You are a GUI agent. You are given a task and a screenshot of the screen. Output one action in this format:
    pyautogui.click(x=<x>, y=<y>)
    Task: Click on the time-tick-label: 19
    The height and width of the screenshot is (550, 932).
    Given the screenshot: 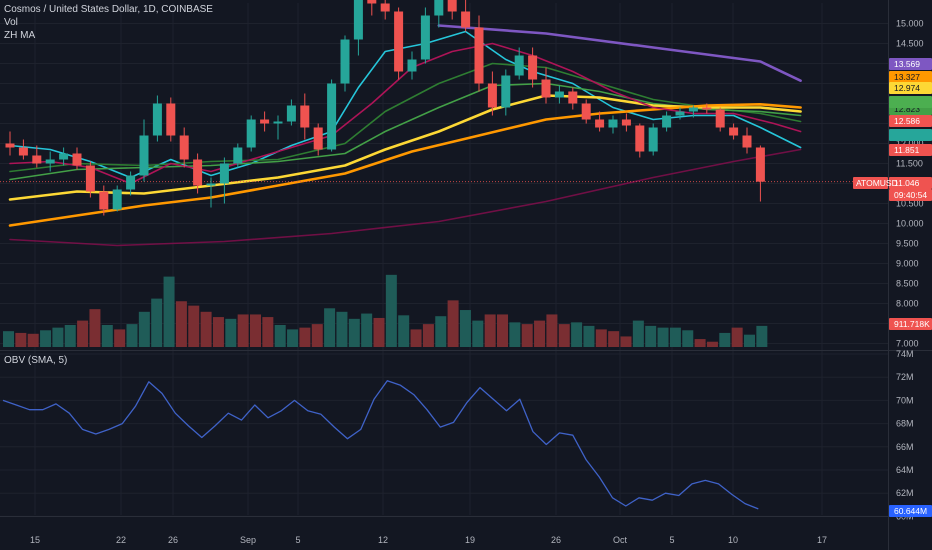 What is the action you would take?
    pyautogui.click(x=470, y=540)
    